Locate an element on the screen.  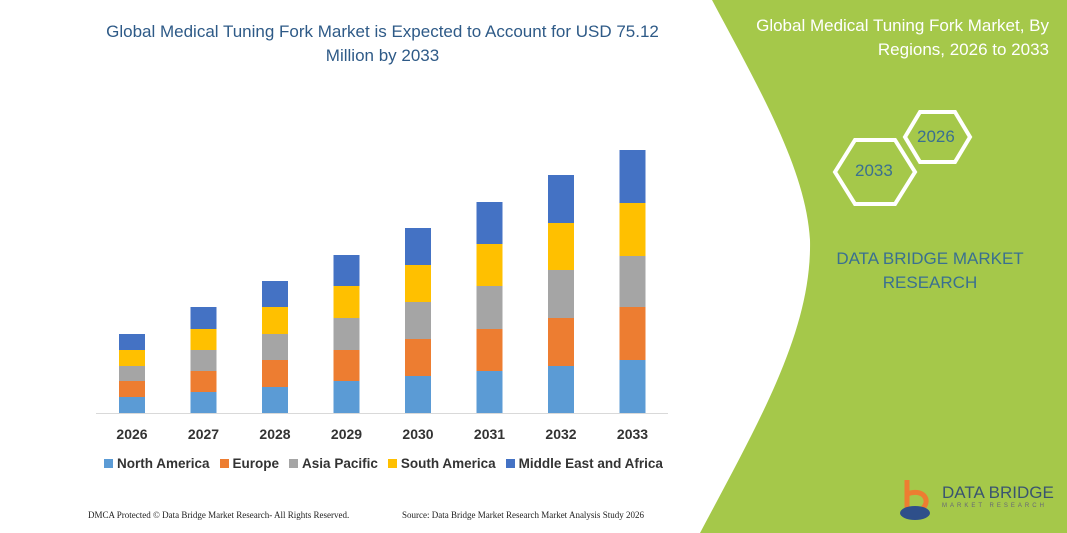
hex-label-end: 2033 is located at coordinates (874, 170).